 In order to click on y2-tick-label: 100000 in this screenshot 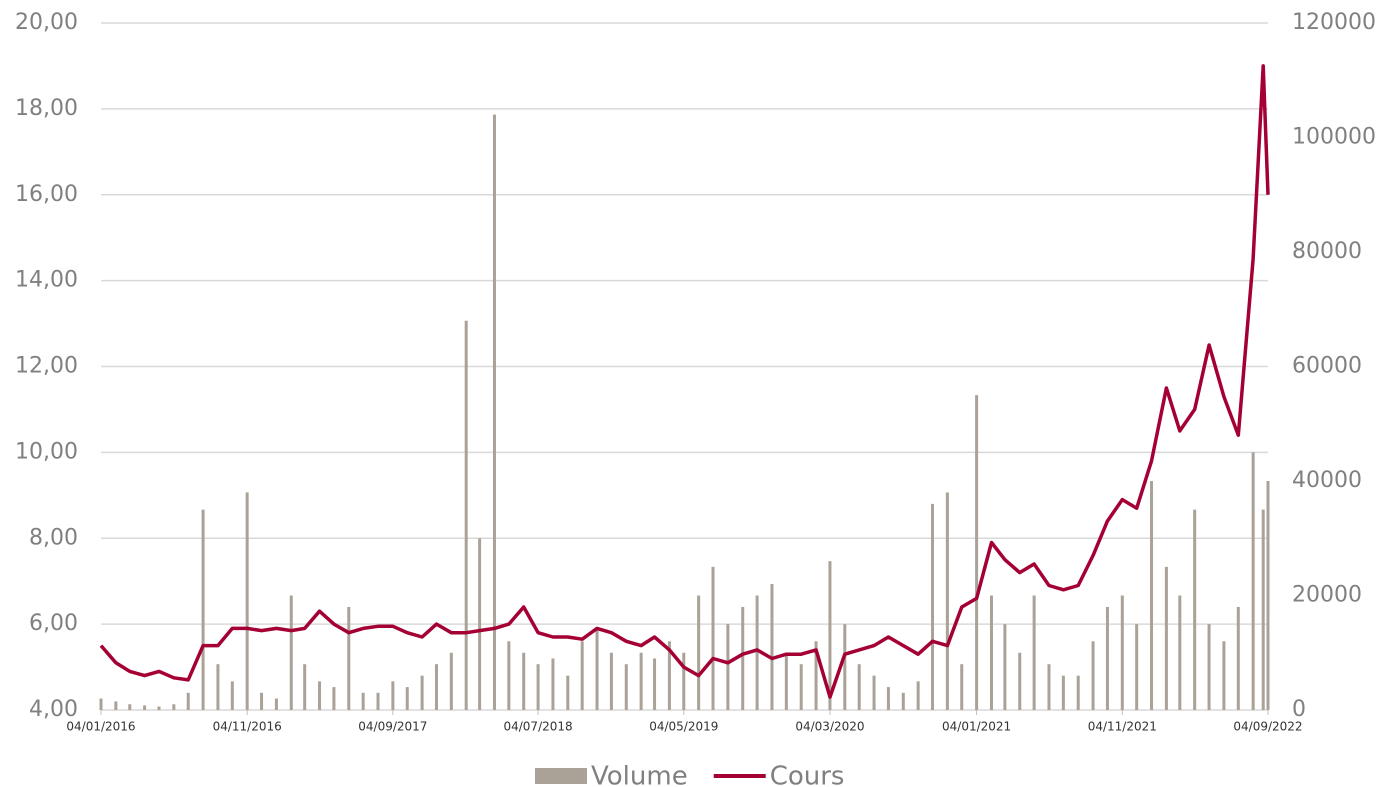, I will do `click(1334, 137)`.